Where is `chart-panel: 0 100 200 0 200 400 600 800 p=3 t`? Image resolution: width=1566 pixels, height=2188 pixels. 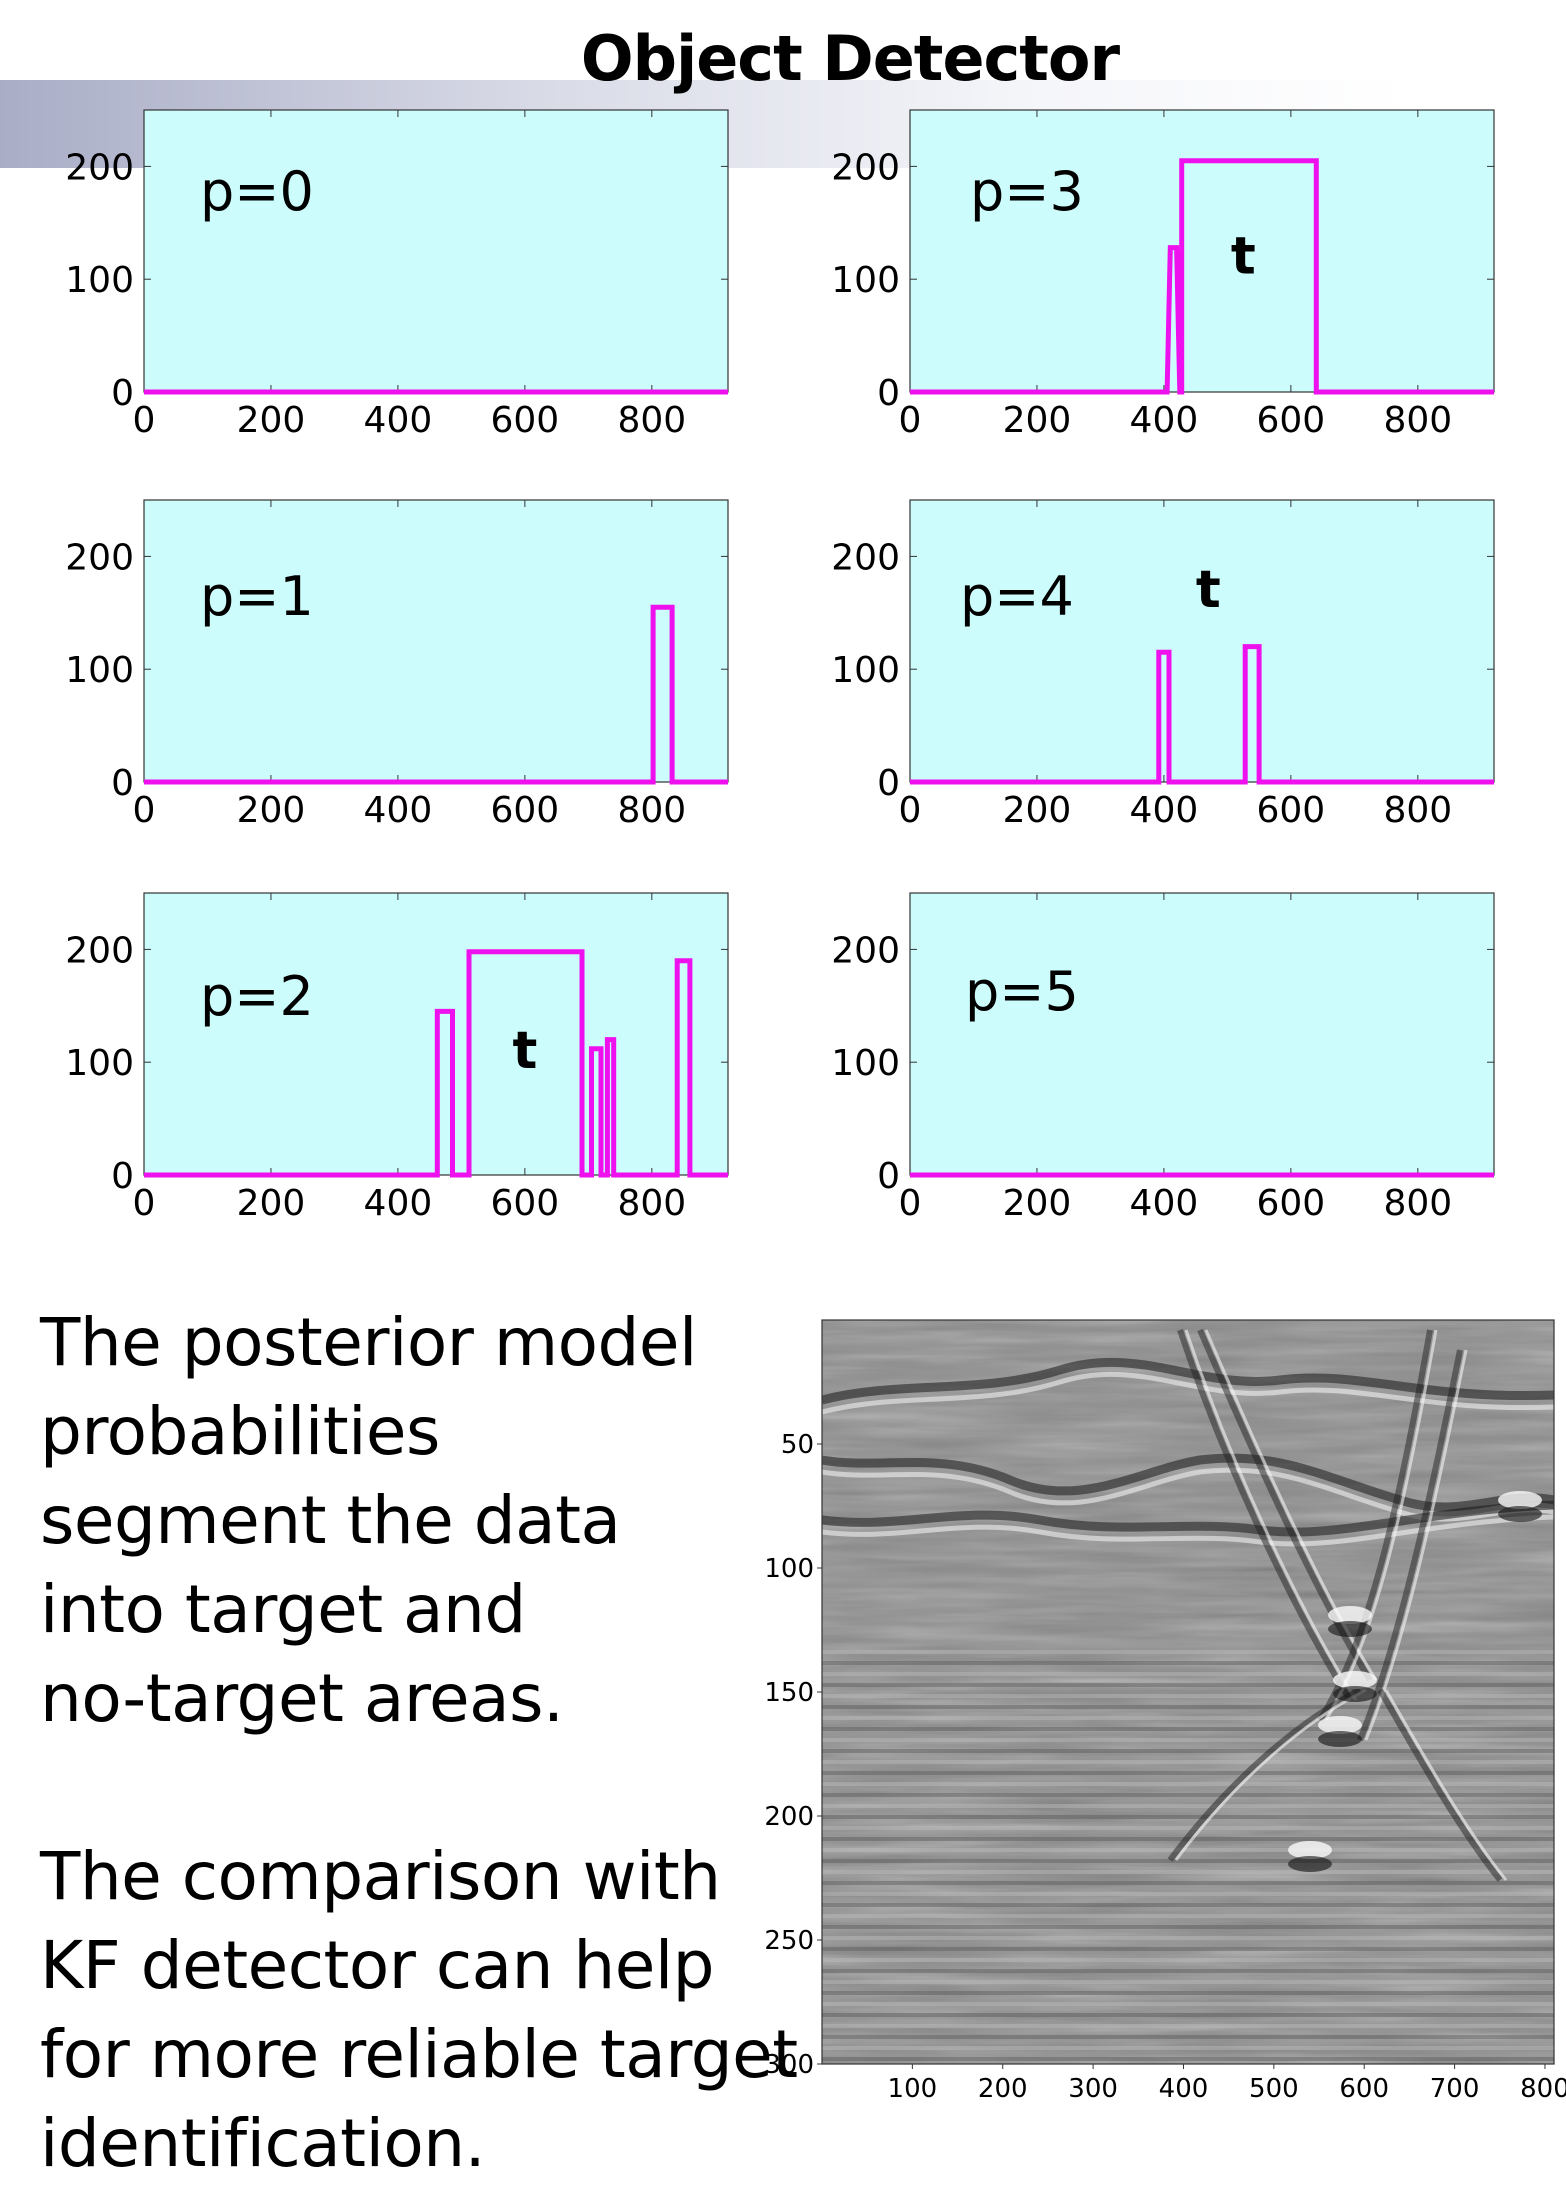 chart-panel: 0 100 200 0 200 400 600 800 p=3 t is located at coordinates (1163, 275).